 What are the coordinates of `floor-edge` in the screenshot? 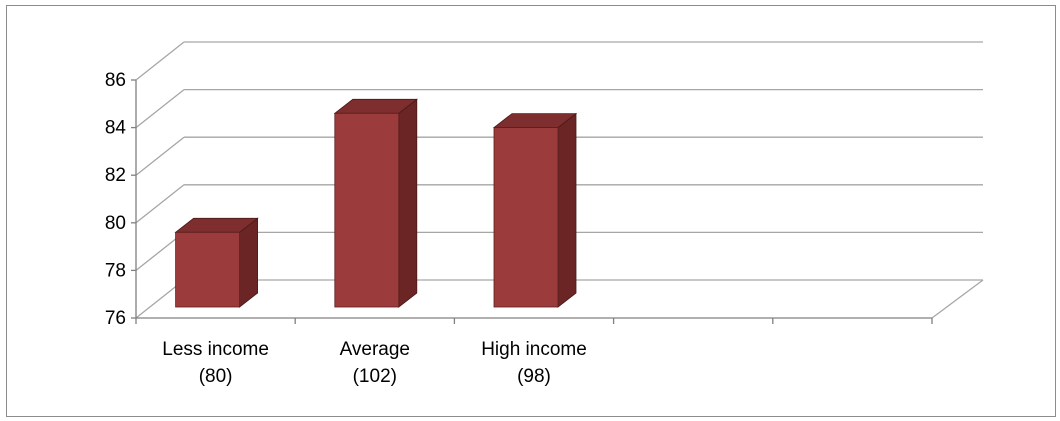 It's located at (957, 299).